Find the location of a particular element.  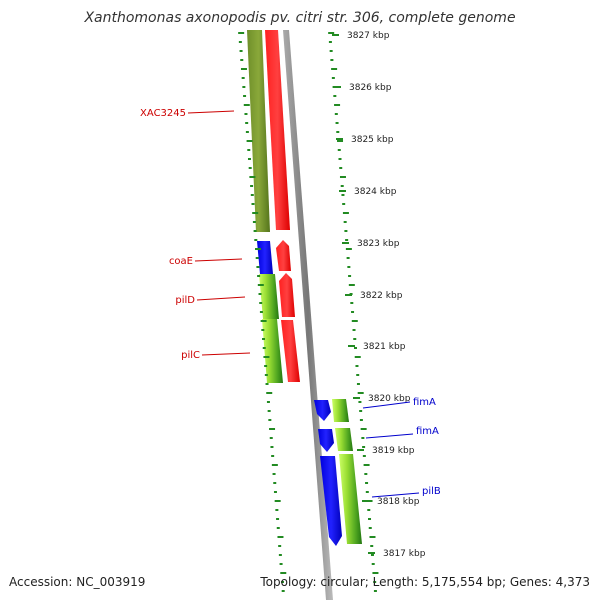

scale-label: 3825 kbp is located at coordinates (372, 140).